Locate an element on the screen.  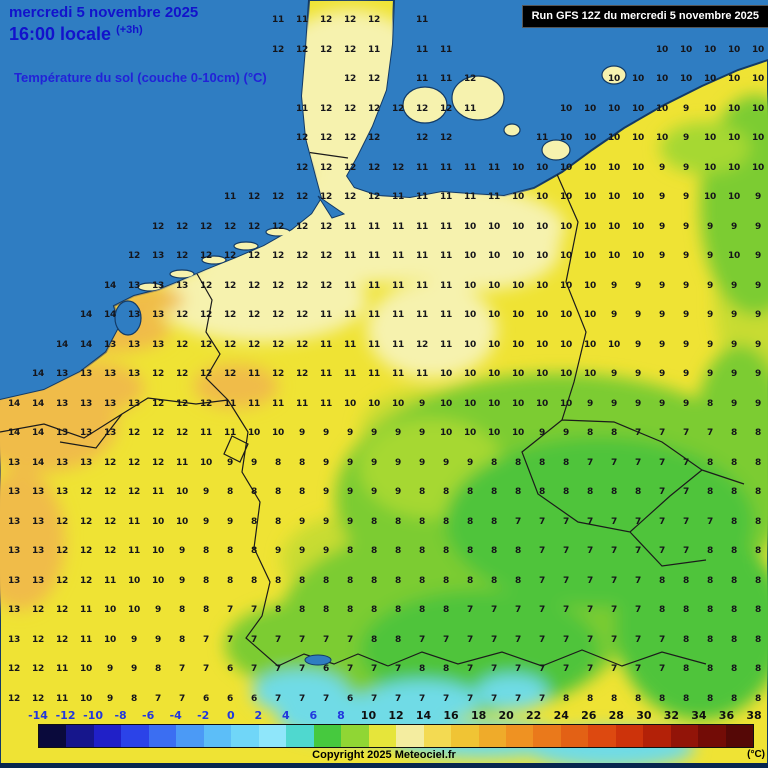
scale-tick-label: 6 is located at coordinates (313, 715).